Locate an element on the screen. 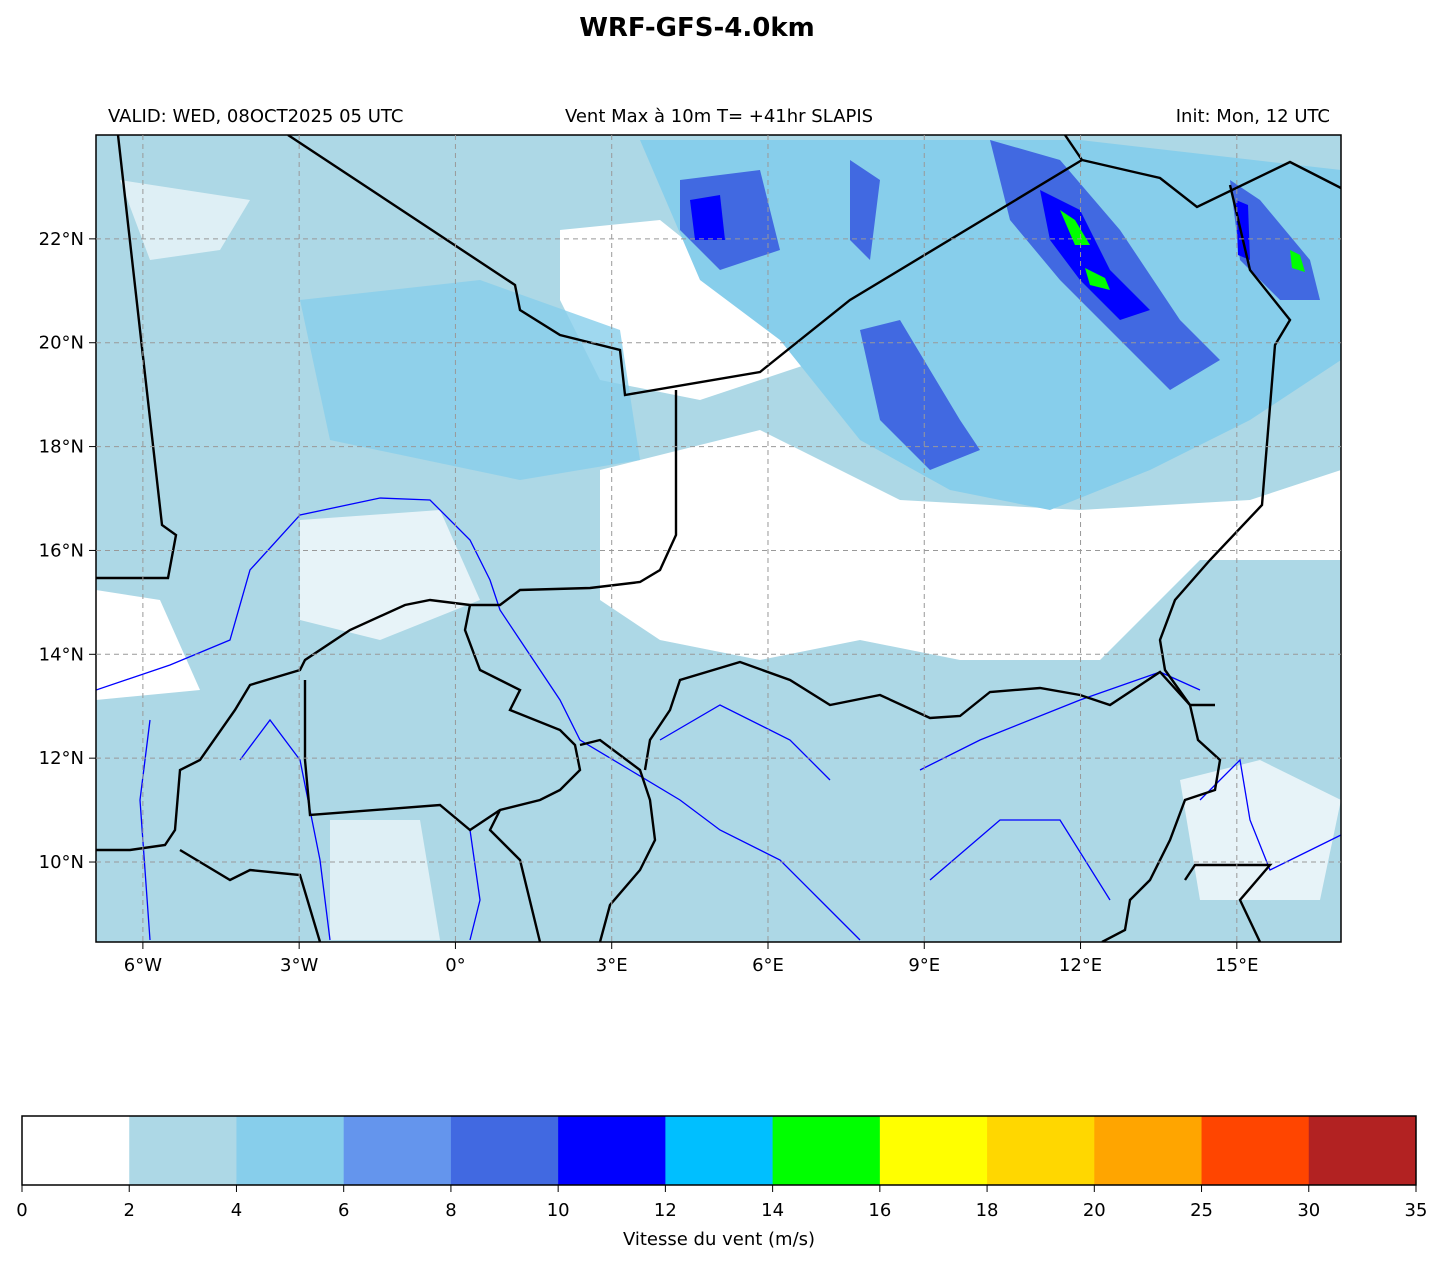  x-tick-label: 12°E is located at coordinates (1080, 965).